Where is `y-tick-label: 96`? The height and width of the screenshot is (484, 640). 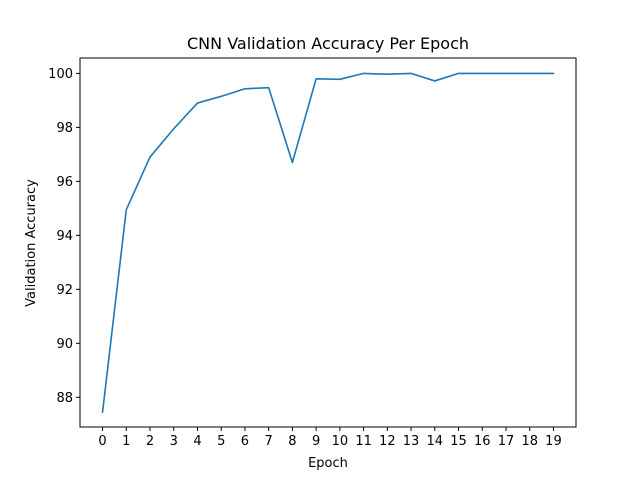
y-tick-label: 96 is located at coordinates (64, 182).